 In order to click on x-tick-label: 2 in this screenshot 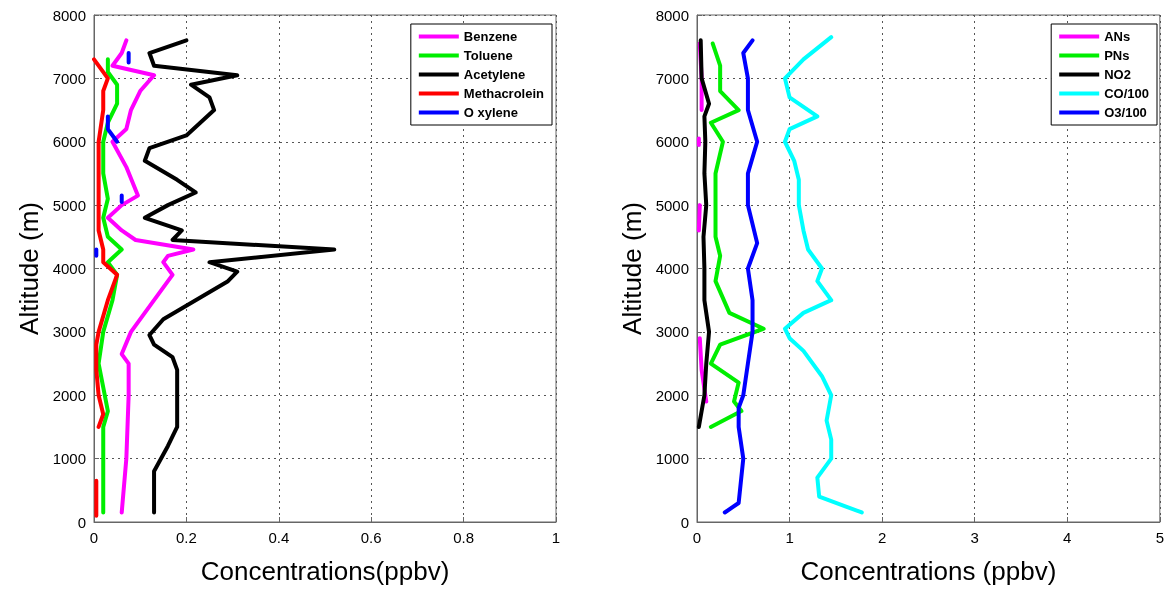, I will do `click(882, 537)`.